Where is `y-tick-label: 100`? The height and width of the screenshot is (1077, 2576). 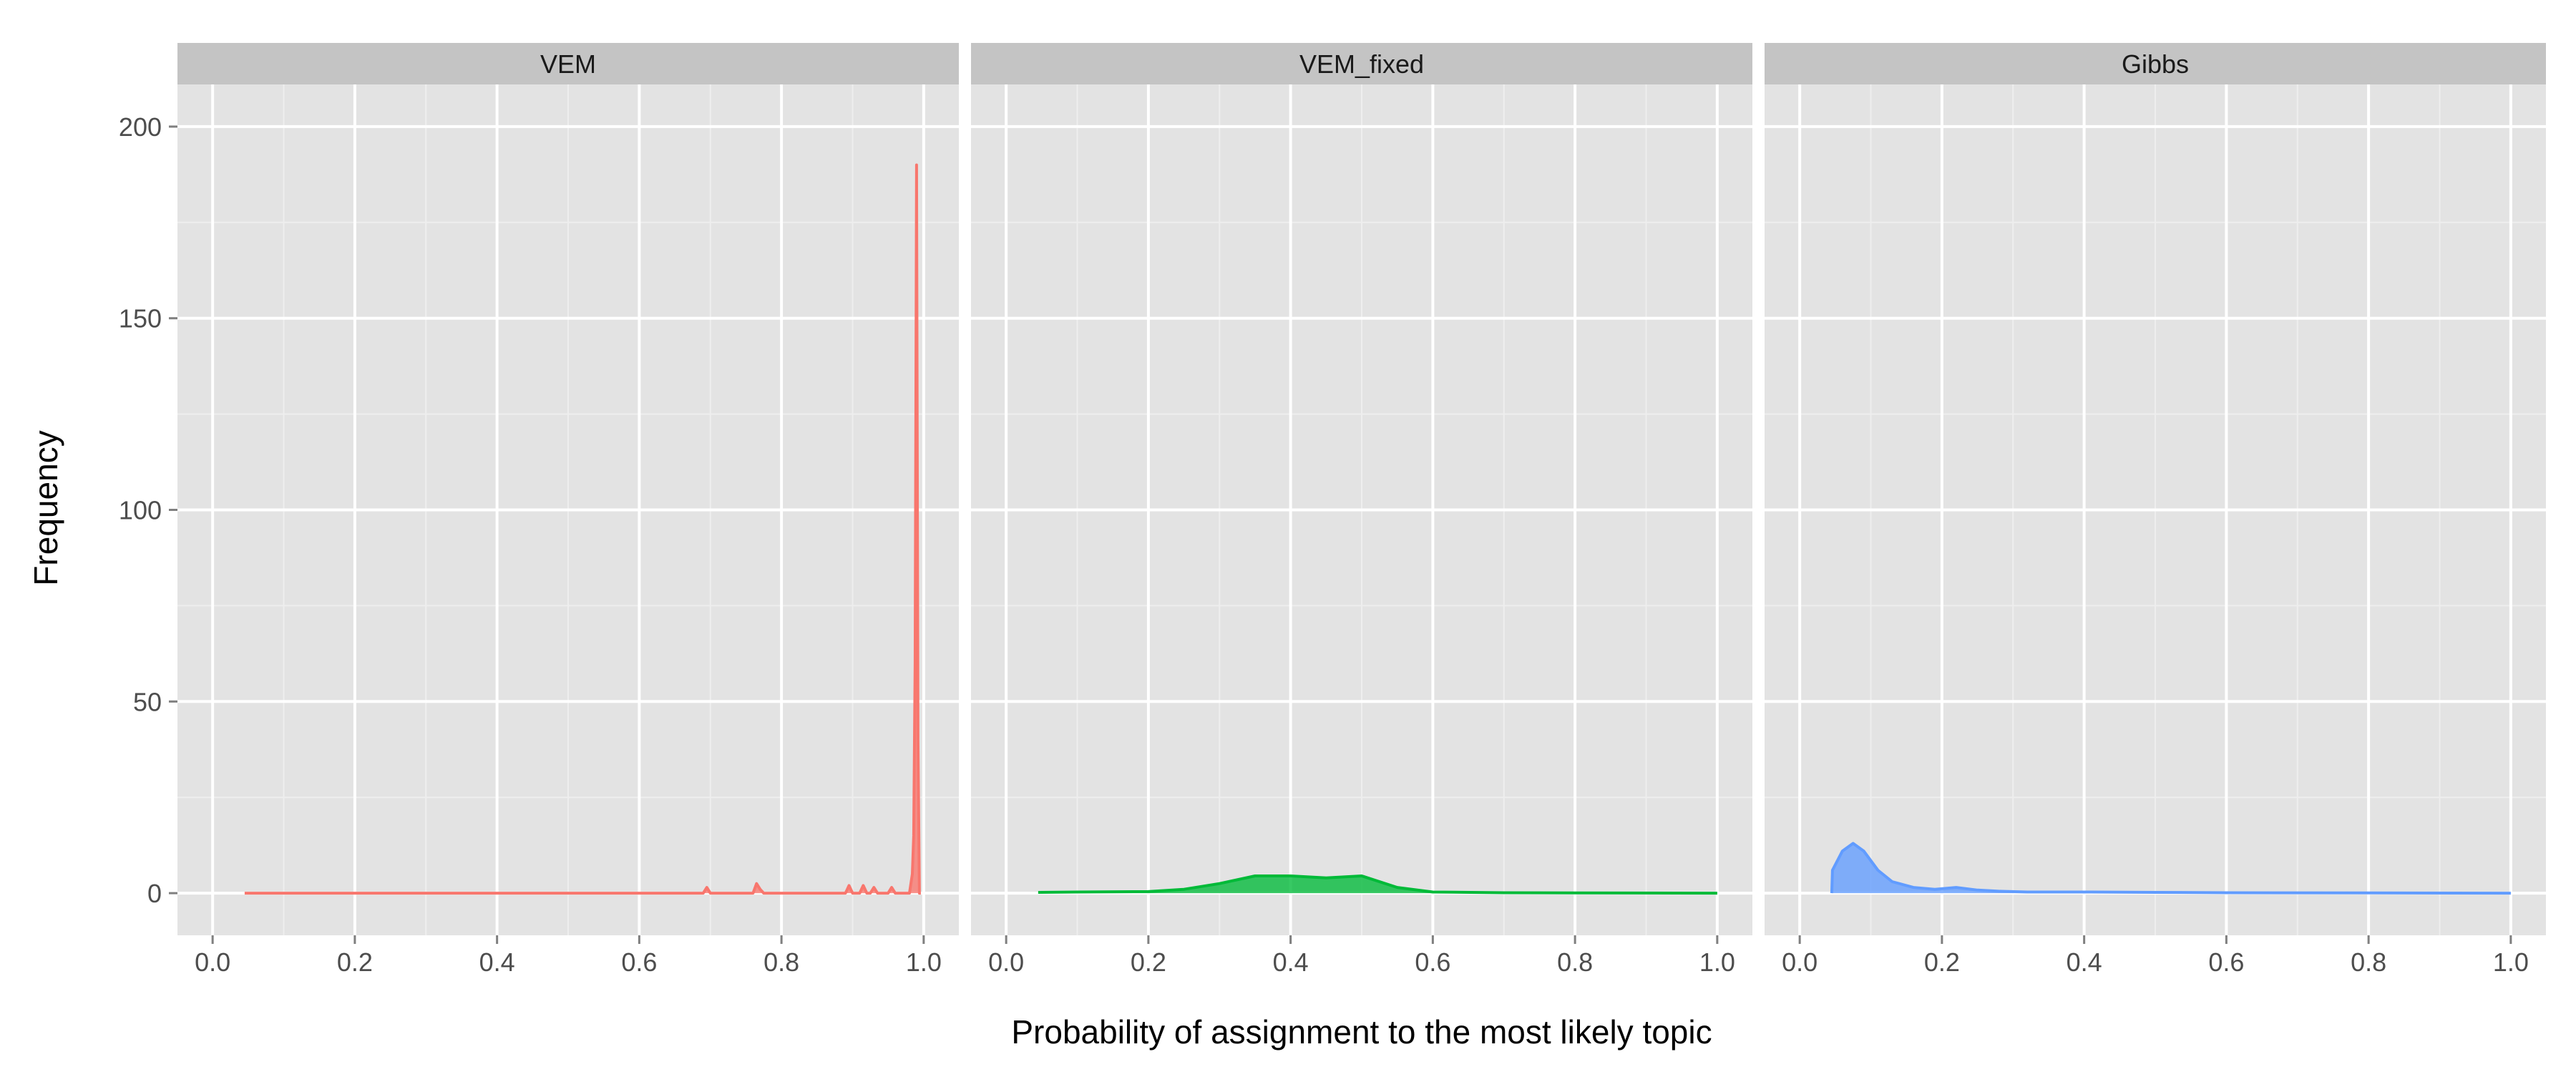
y-tick-label: 100 is located at coordinates (140, 511).